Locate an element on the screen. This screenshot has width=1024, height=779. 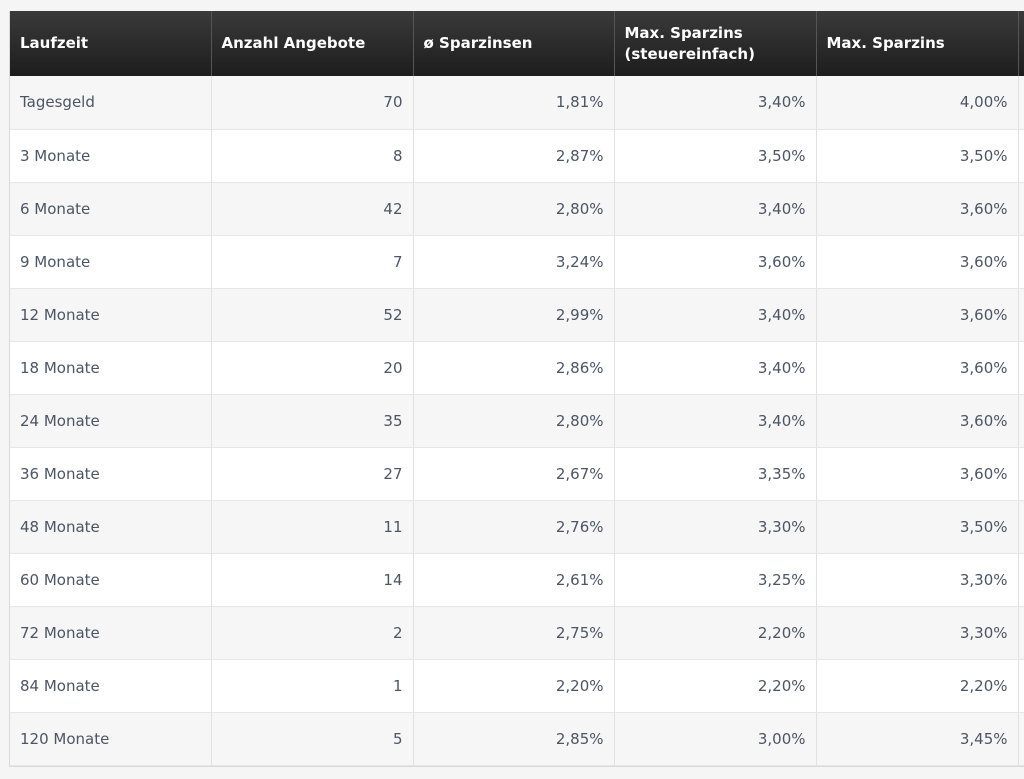
cell-max-sparzins-steuereinfach: 3,00% is located at coordinates (715, 739).